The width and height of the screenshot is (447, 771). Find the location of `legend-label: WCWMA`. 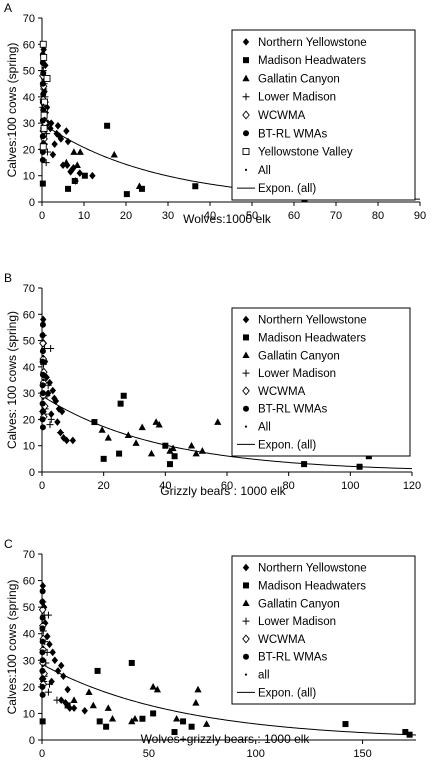

legend-label: WCWMA is located at coordinates (282, 392).